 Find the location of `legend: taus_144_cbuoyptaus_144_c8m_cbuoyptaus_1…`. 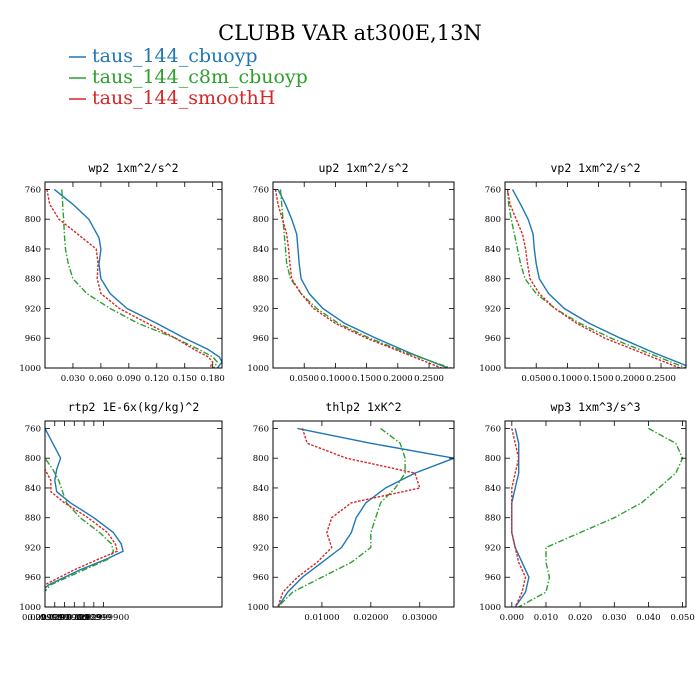

legend: taus_144_cbuoyptaus_144_c8m_cbuoyptaus_1… is located at coordinates (188, 77).